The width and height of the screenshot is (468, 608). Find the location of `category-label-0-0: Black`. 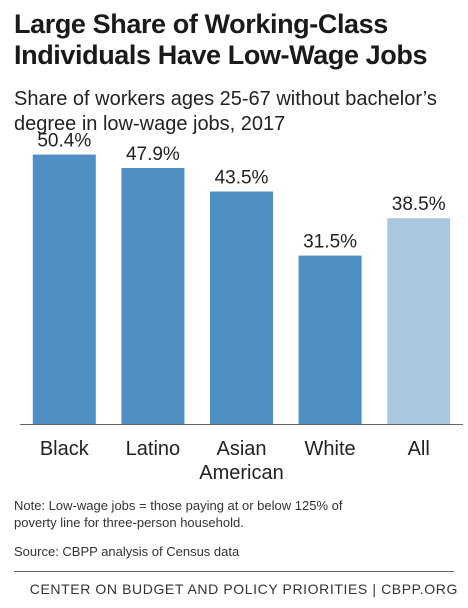

category-label-0-0: Black is located at coordinates (65, 449).